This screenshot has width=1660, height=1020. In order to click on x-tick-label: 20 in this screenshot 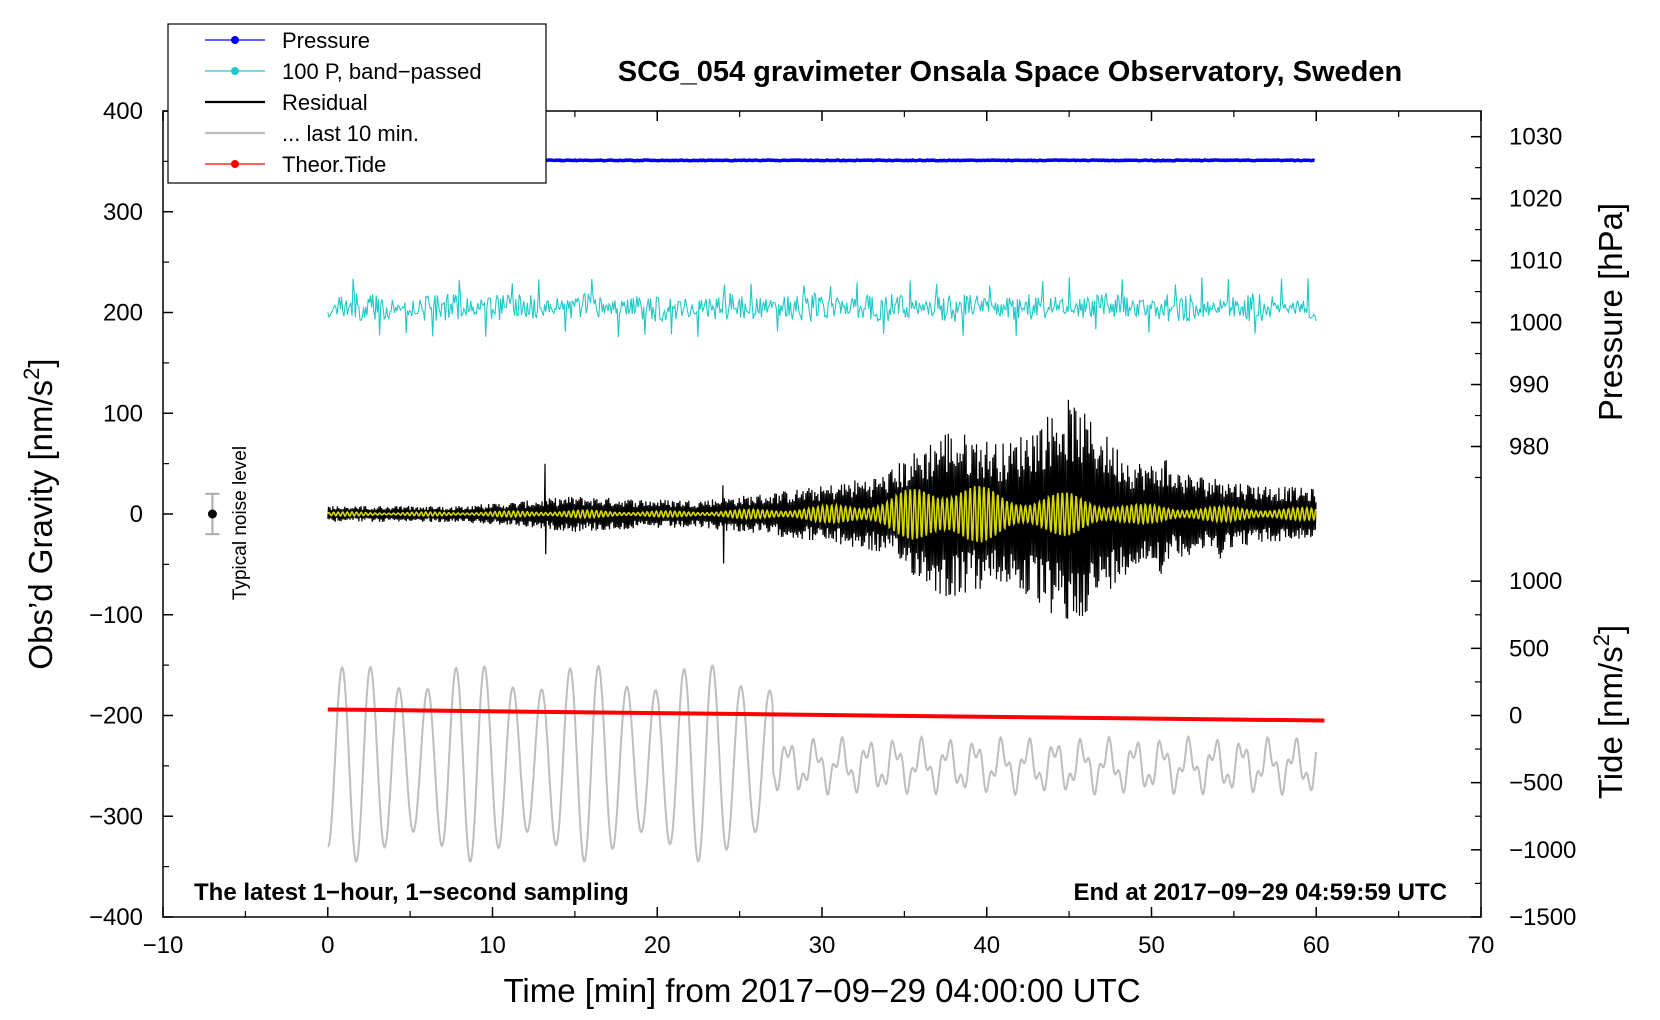, I will do `click(657, 945)`.